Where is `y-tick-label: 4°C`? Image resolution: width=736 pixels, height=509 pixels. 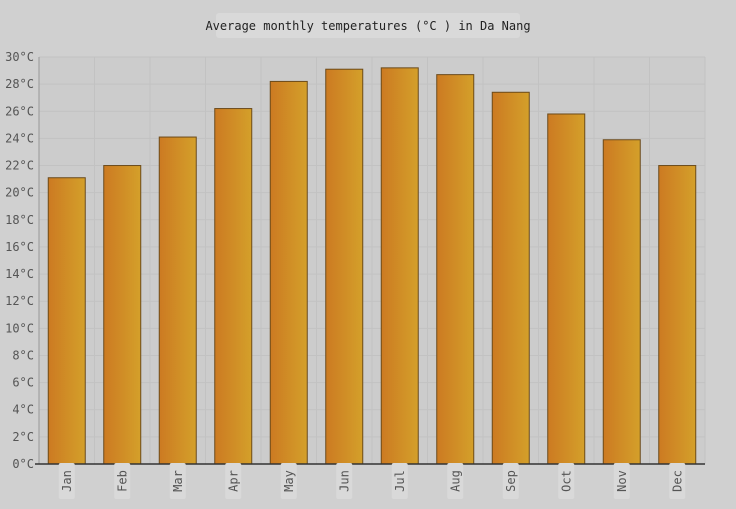
y-tick-label: 4°C is located at coordinates (23, 410).